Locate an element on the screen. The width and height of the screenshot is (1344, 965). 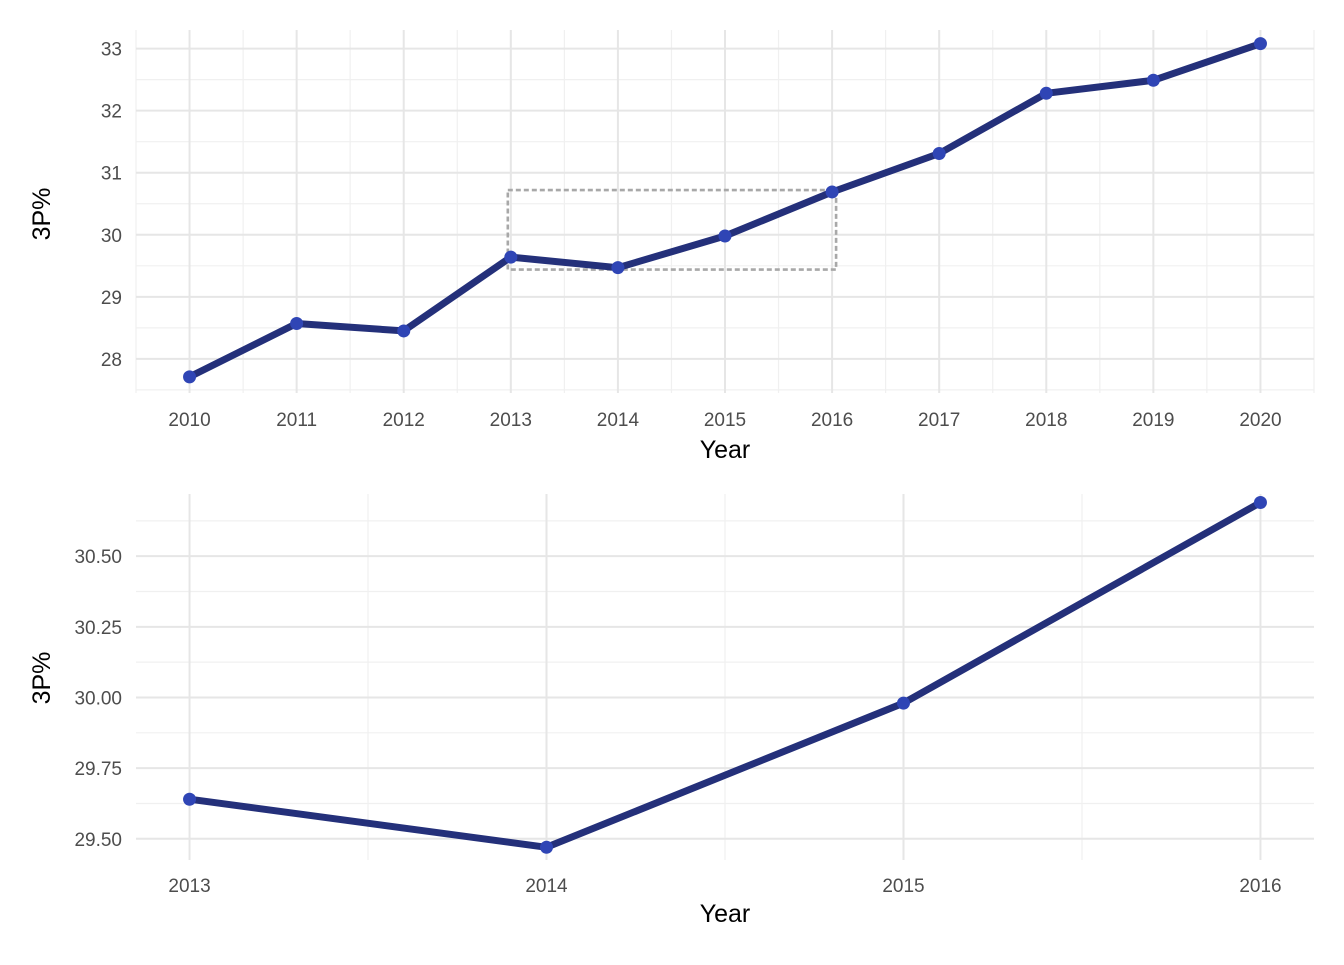
y-tick-label: 29 is located at coordinates (111, 298).